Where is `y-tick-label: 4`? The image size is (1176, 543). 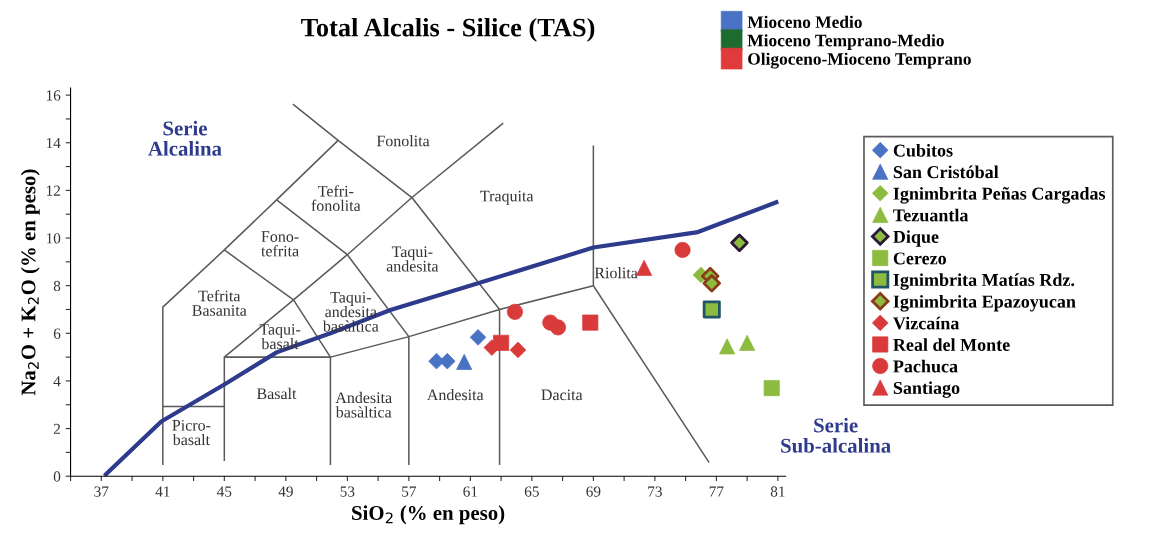
y-tick-label: 4 is located at coordinates (57, 381).